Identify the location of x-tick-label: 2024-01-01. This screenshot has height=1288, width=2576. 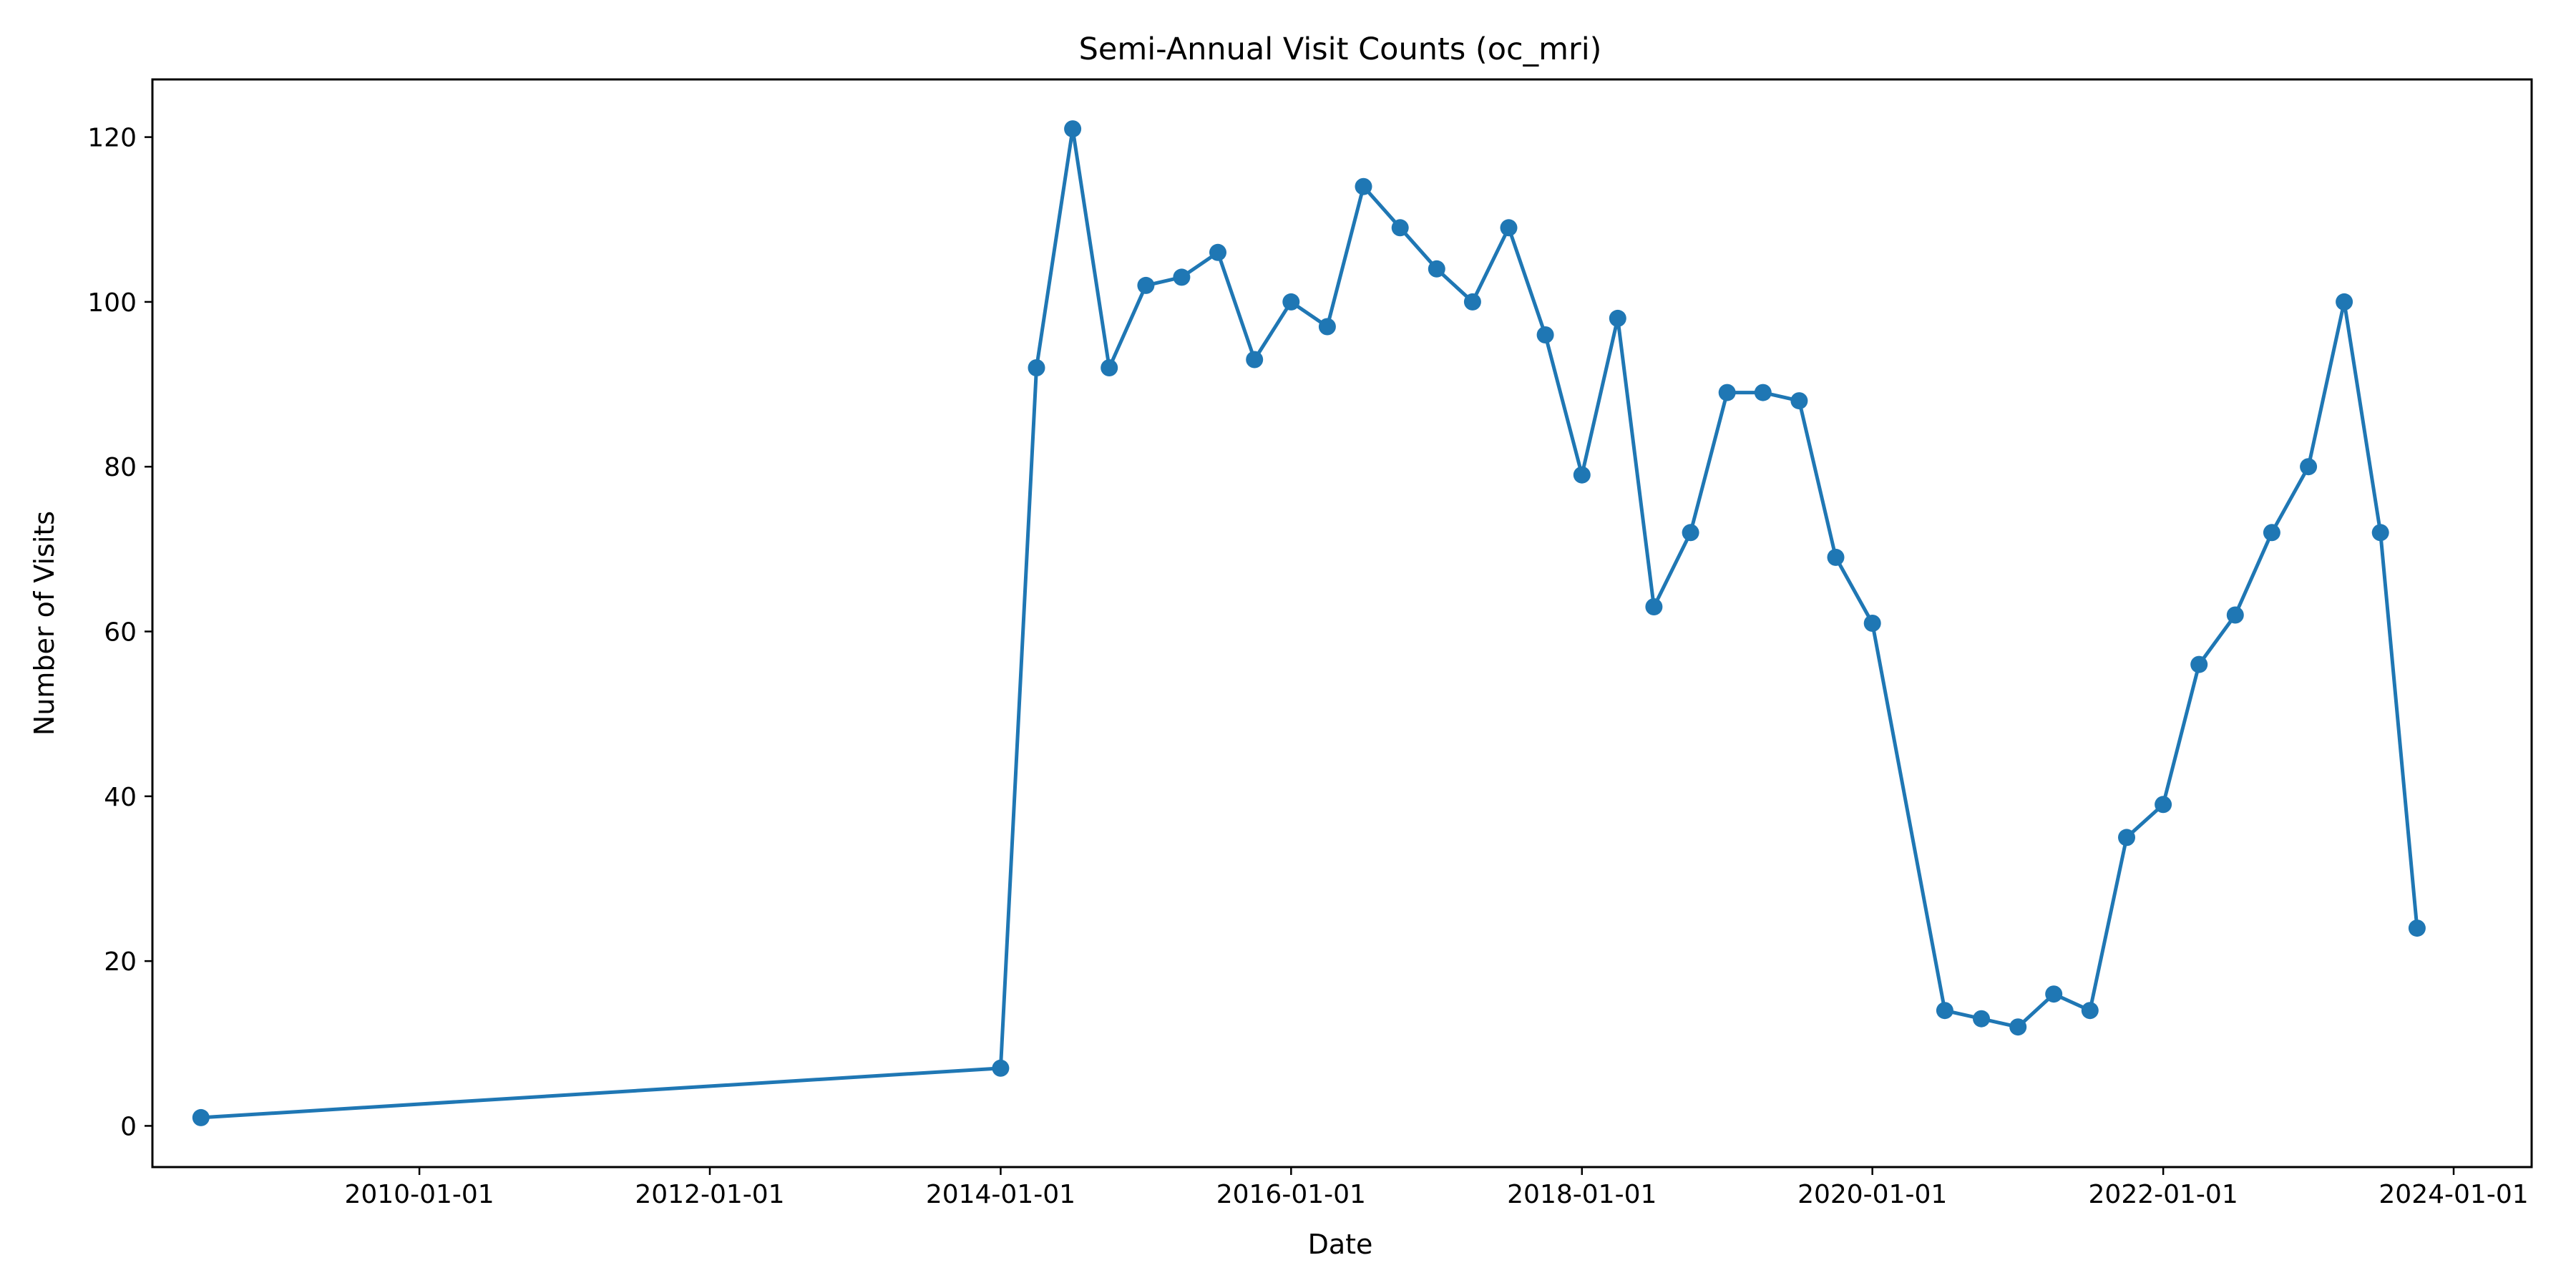
(2453, 1194).